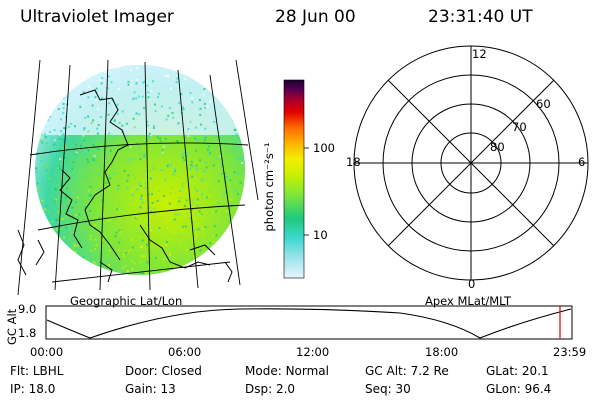 Image resolution: width=600 pixels, height=400 pixels. Describe the element at coordinates (269, 187) in the screenshot. I see `colorbar-unit-label: photon cm⁻²s⁻¹` at that location.